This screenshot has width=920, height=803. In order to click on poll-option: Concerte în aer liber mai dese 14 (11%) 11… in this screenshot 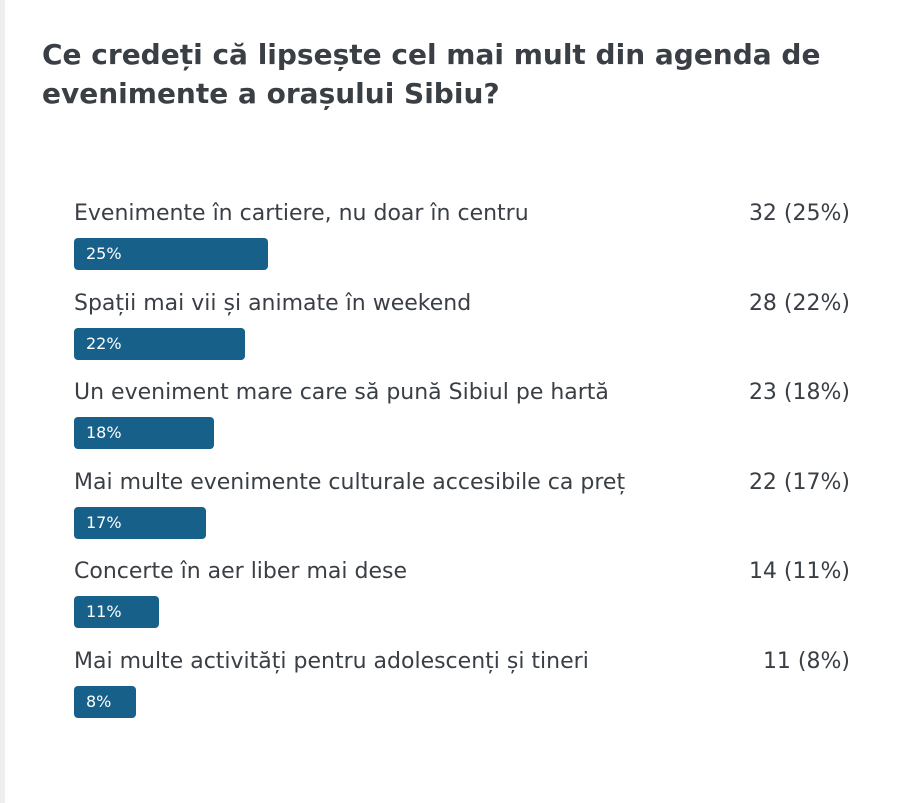, I will do `click(462, 599)`.